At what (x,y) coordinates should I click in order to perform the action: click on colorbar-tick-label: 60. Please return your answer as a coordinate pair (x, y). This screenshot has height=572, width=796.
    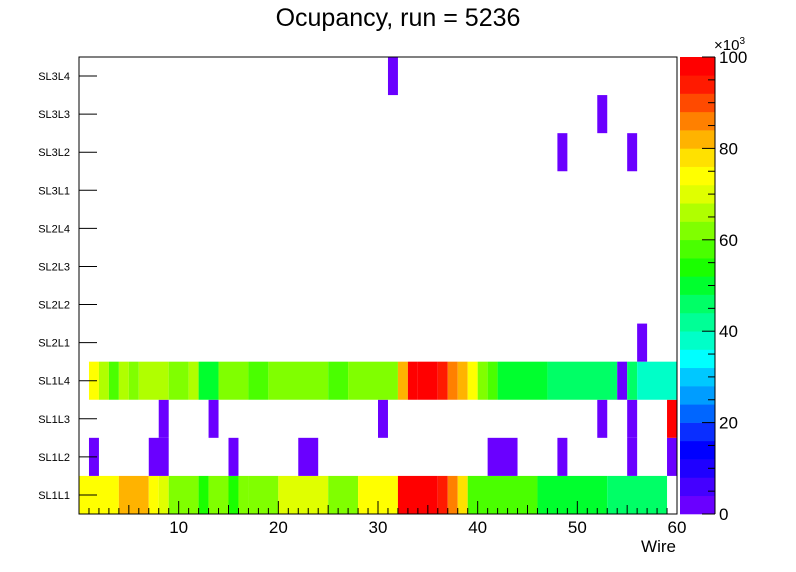
    Looking at the image, I should click on (728, 240).